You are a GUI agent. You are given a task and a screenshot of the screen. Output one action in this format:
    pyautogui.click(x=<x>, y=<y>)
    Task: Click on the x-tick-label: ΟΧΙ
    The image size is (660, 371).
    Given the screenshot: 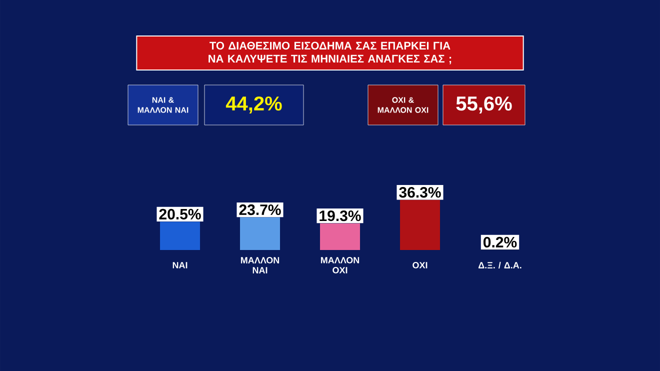 What is the action you would take?
    pyautogui.click(x=420, y=265)
    